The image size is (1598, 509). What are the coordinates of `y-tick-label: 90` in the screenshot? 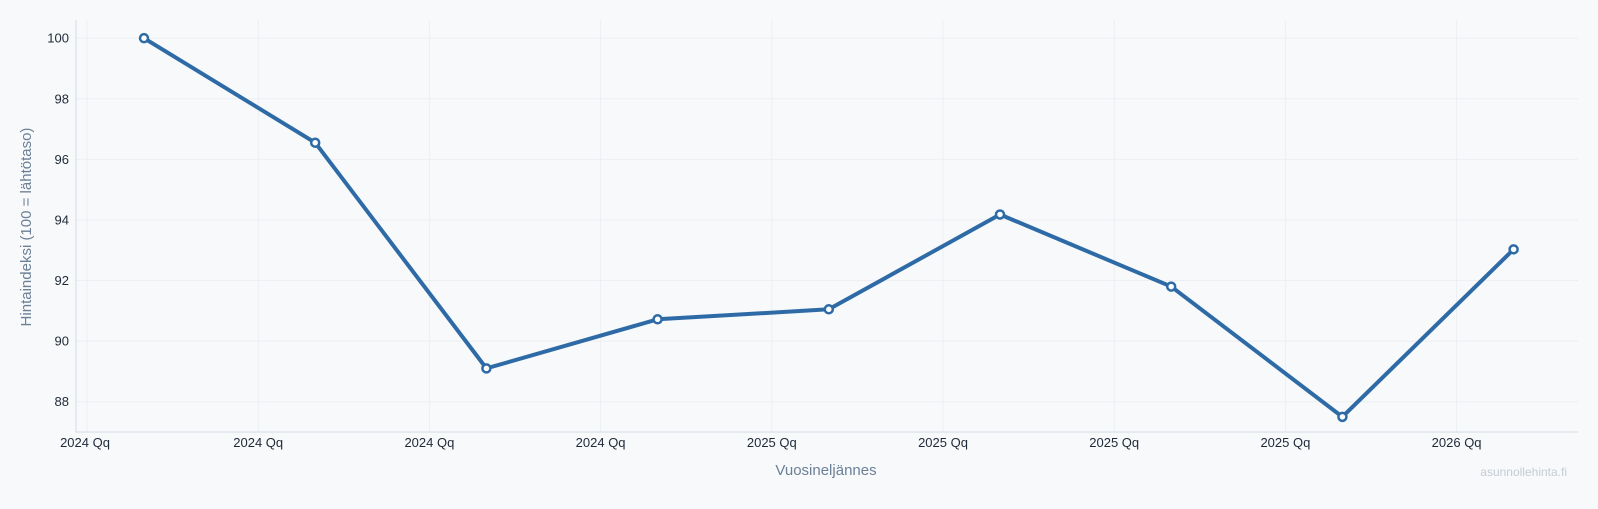 It's located at (62, 341).